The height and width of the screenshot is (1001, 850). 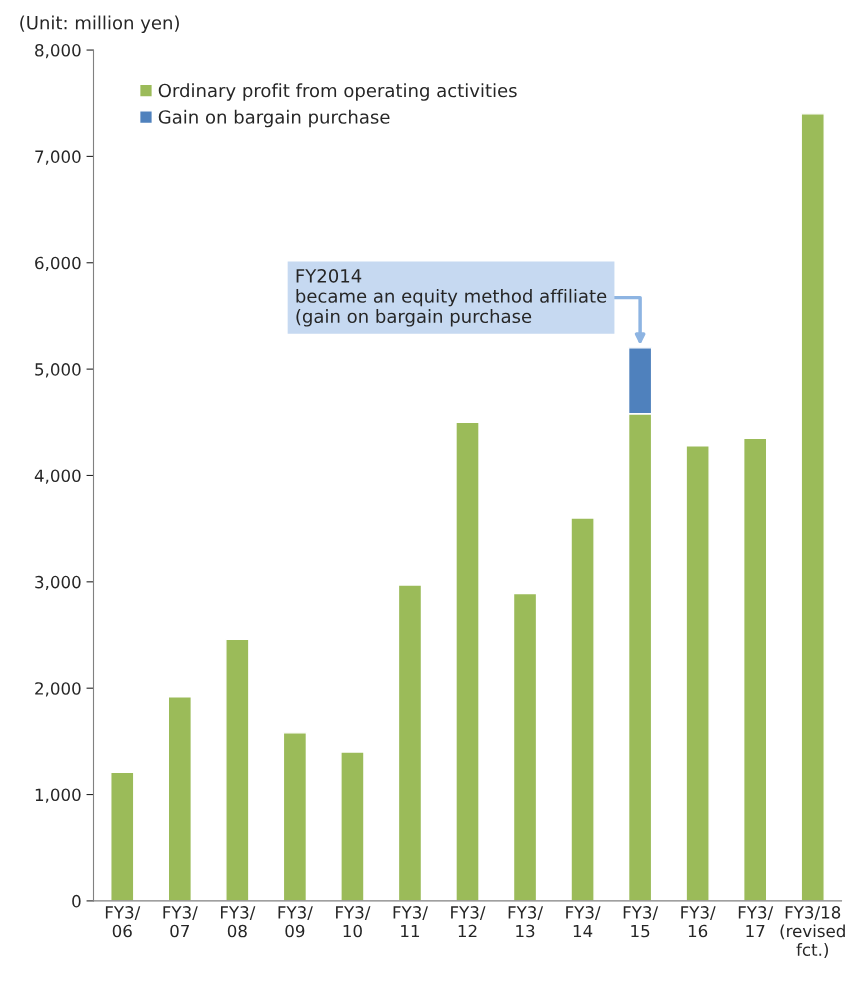 What do you see at coordinates (337, 92) in the screenshot?
I see `legend-label: Ordinary profit from operating activities` at bounding box center [337, 92].